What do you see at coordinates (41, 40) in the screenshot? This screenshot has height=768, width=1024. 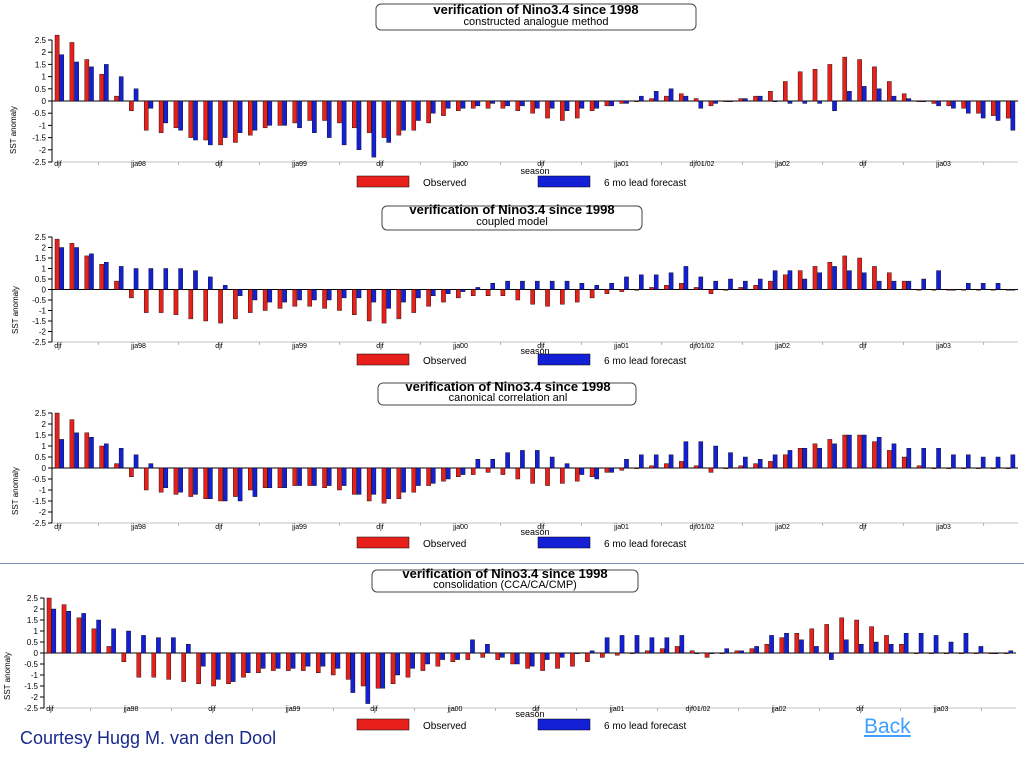 I see `y-tick-label: 2.5` at bounding box center [41, 40].